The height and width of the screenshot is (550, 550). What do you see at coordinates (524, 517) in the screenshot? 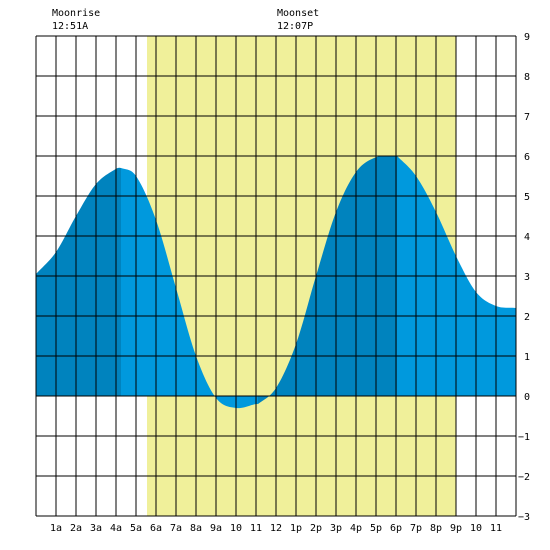
I see `y-tick-label: −3` at bounding box center [524, 517].